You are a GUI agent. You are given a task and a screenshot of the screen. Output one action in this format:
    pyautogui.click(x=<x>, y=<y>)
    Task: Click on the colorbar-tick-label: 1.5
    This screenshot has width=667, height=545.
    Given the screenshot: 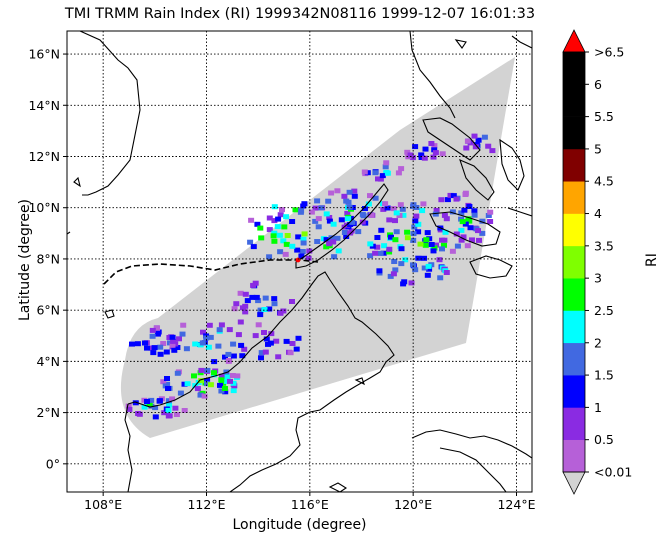 What is the action you would take?
    pyautogui.click(x=604, y=375)
    